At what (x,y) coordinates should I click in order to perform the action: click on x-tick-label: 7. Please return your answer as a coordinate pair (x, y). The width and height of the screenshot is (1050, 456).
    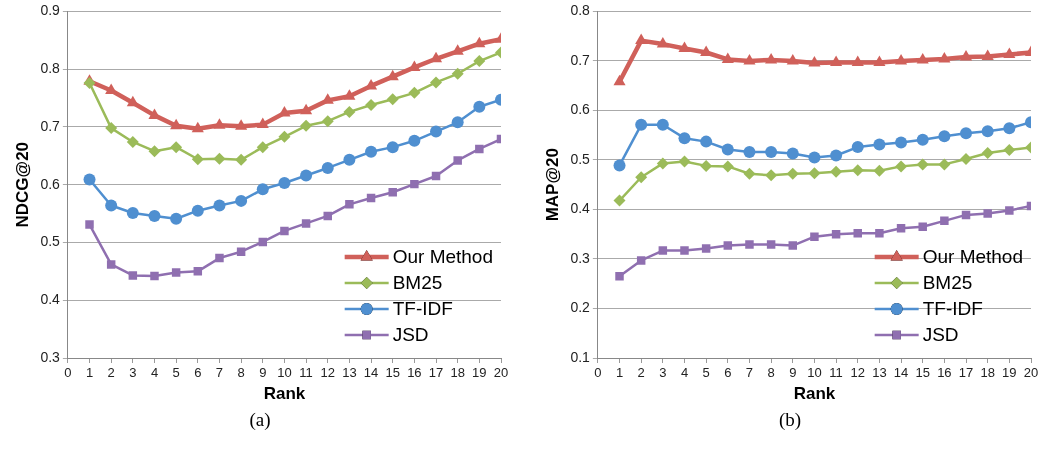
    Looking at the image, I should click on (749, 373).